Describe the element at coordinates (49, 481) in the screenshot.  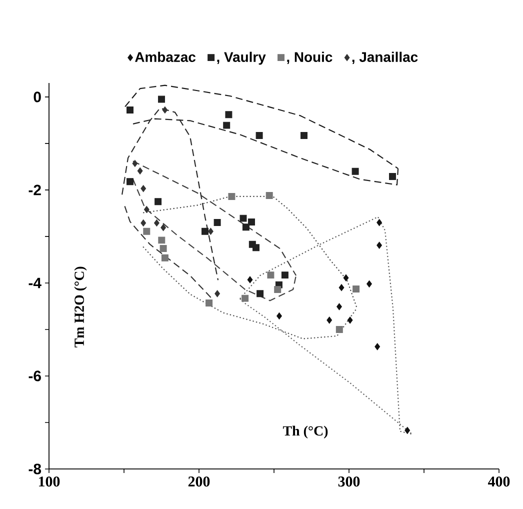
I see `x-tick-label: 100` at that location.